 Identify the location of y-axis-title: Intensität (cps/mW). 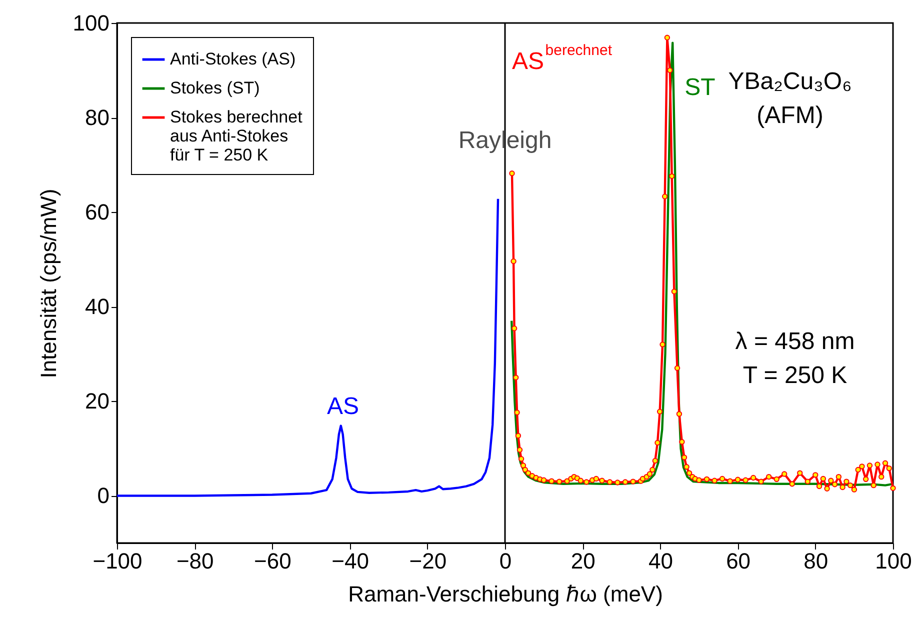
(48, 283).